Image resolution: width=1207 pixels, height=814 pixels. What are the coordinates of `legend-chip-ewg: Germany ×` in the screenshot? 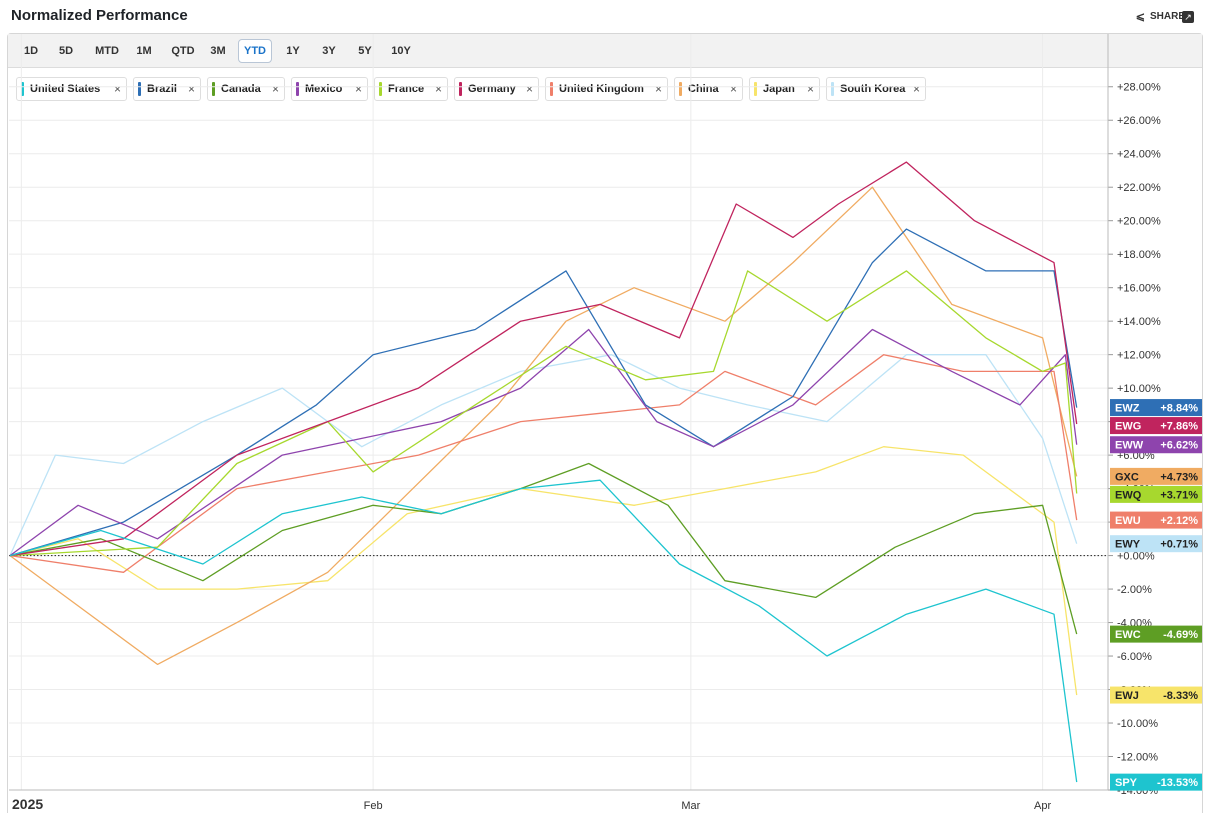 It's located at (496, 89).